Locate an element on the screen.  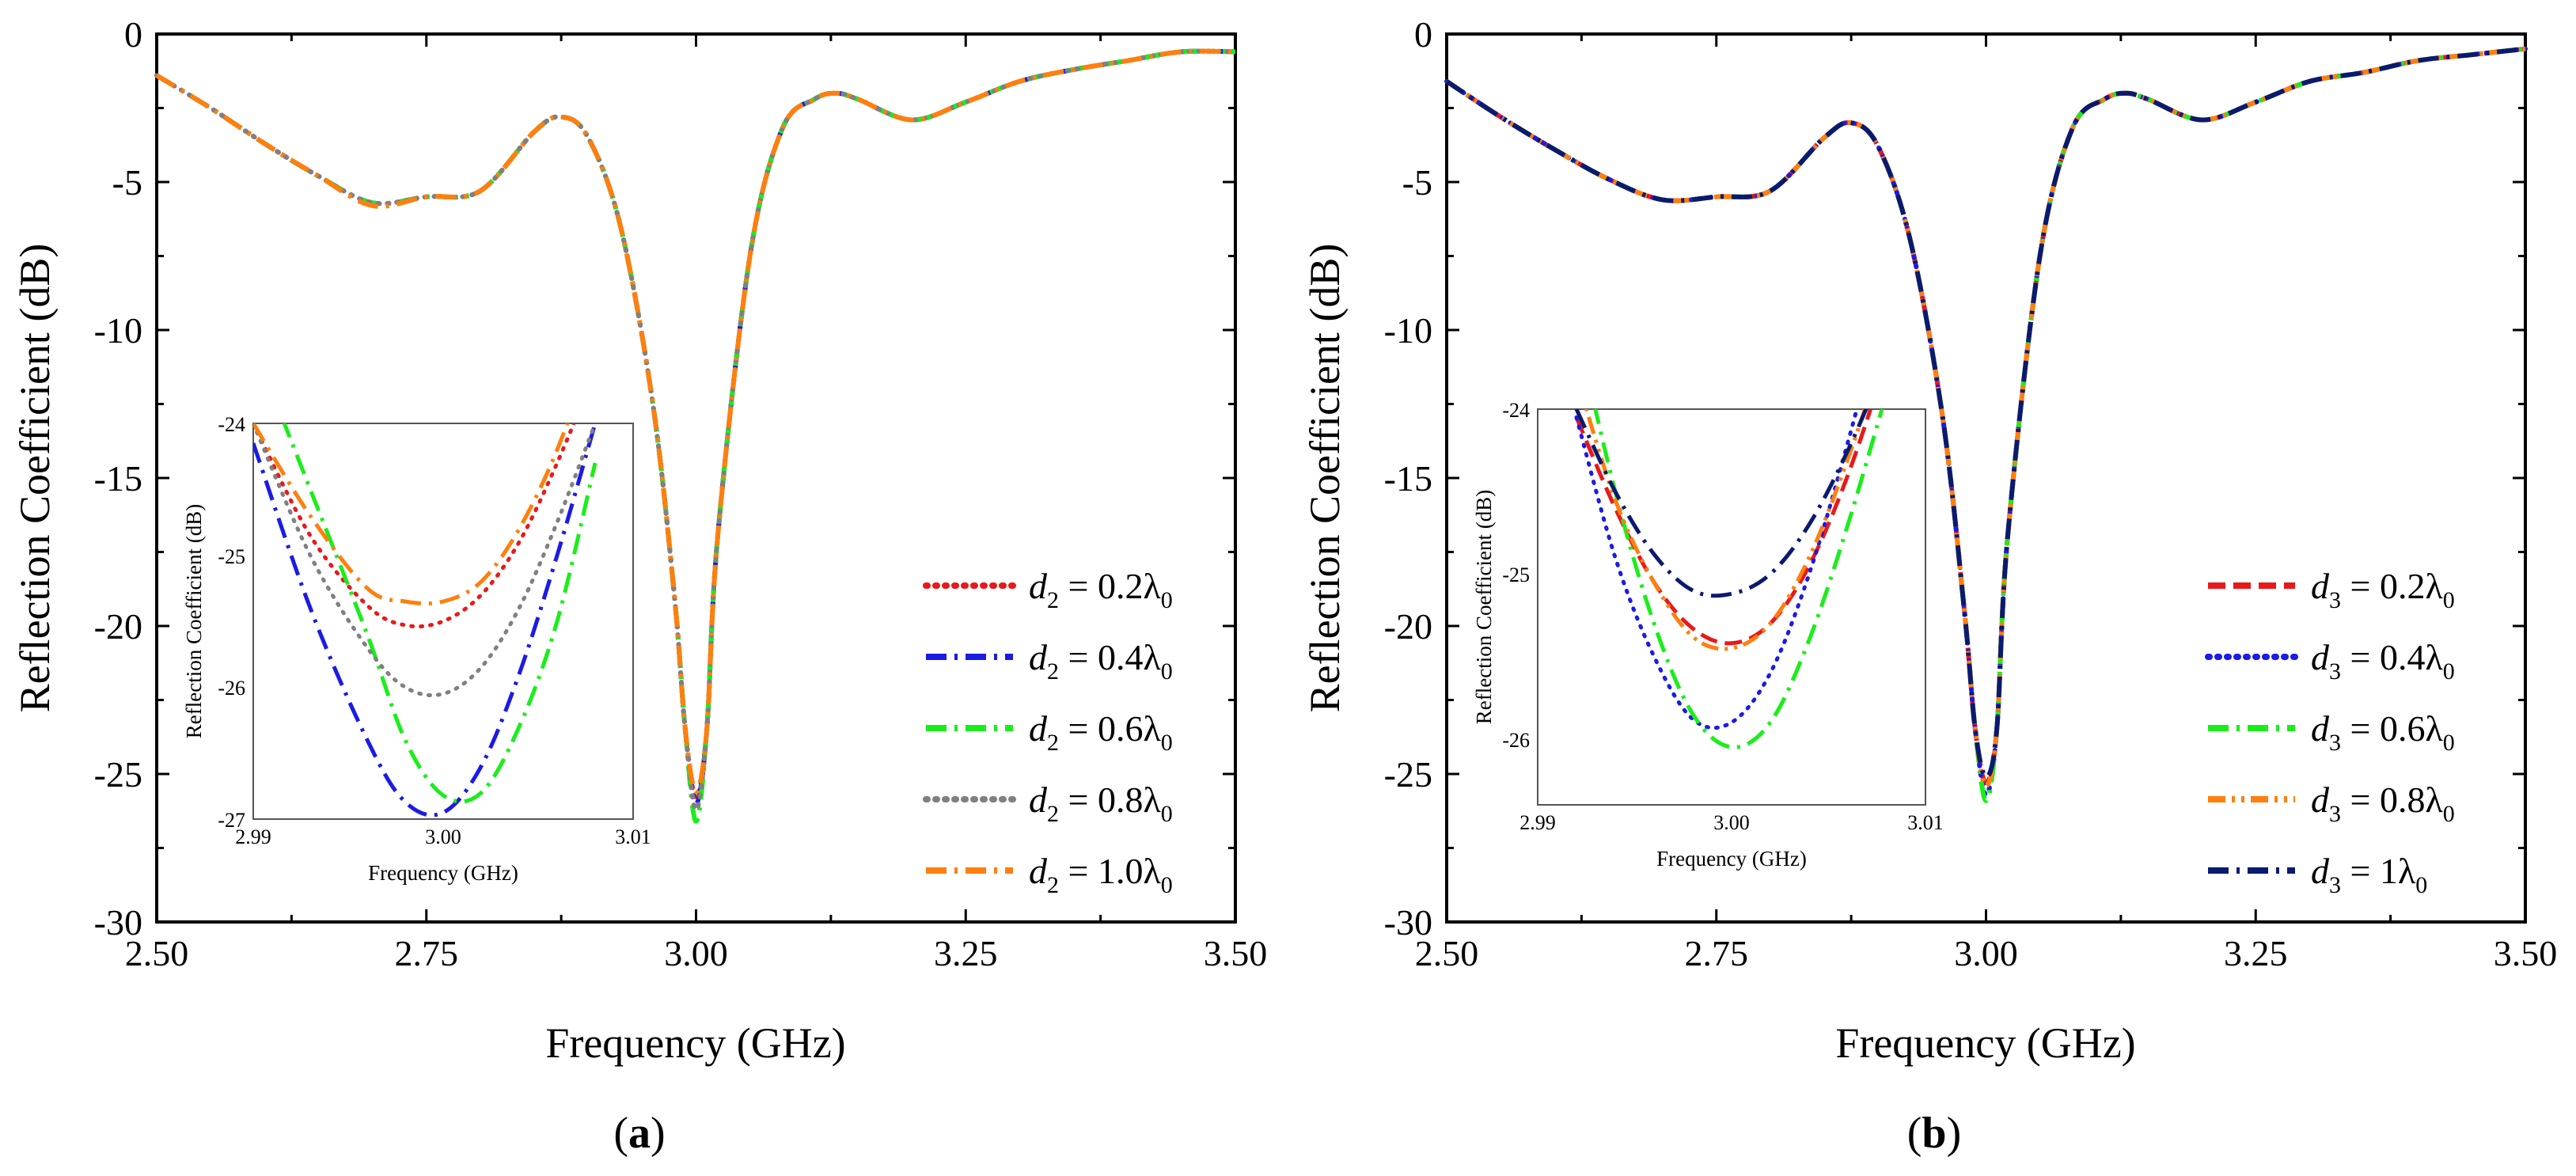
panel-a-y-tick-3: -15 is located at coordinates (118, 479).